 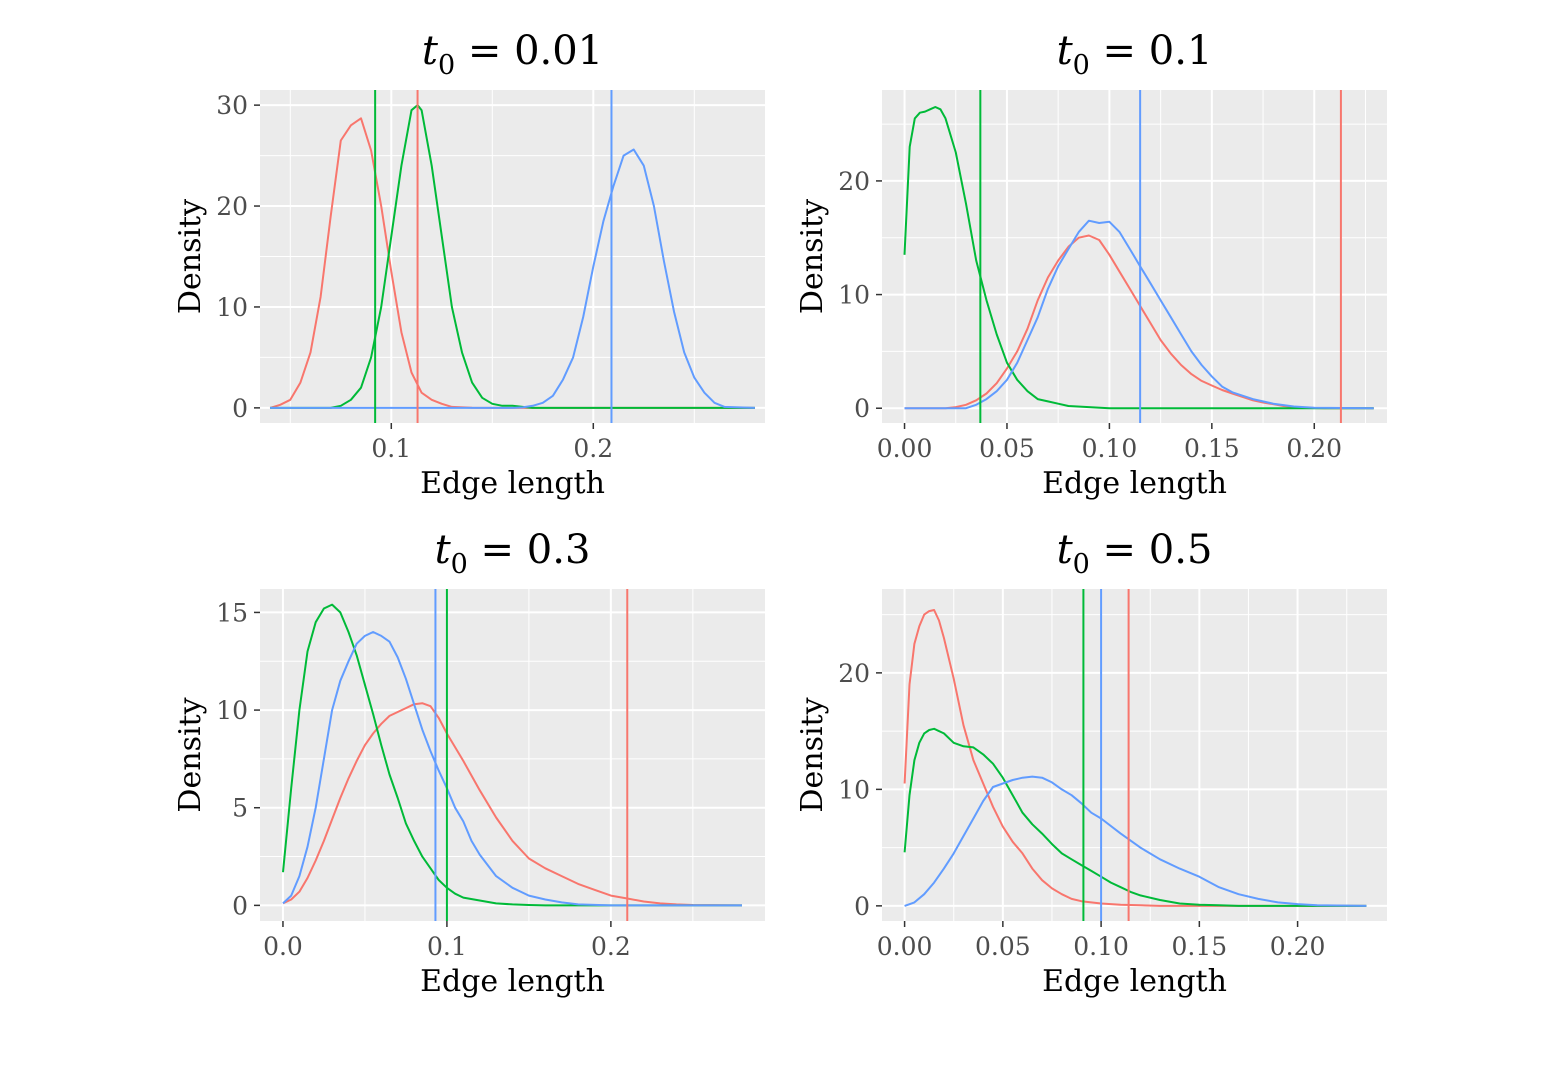 What do you see at coordinates (513, 553) in the screenshot?
I see `panel-title: t0 = 0.3` at bounding box center [513, 553].